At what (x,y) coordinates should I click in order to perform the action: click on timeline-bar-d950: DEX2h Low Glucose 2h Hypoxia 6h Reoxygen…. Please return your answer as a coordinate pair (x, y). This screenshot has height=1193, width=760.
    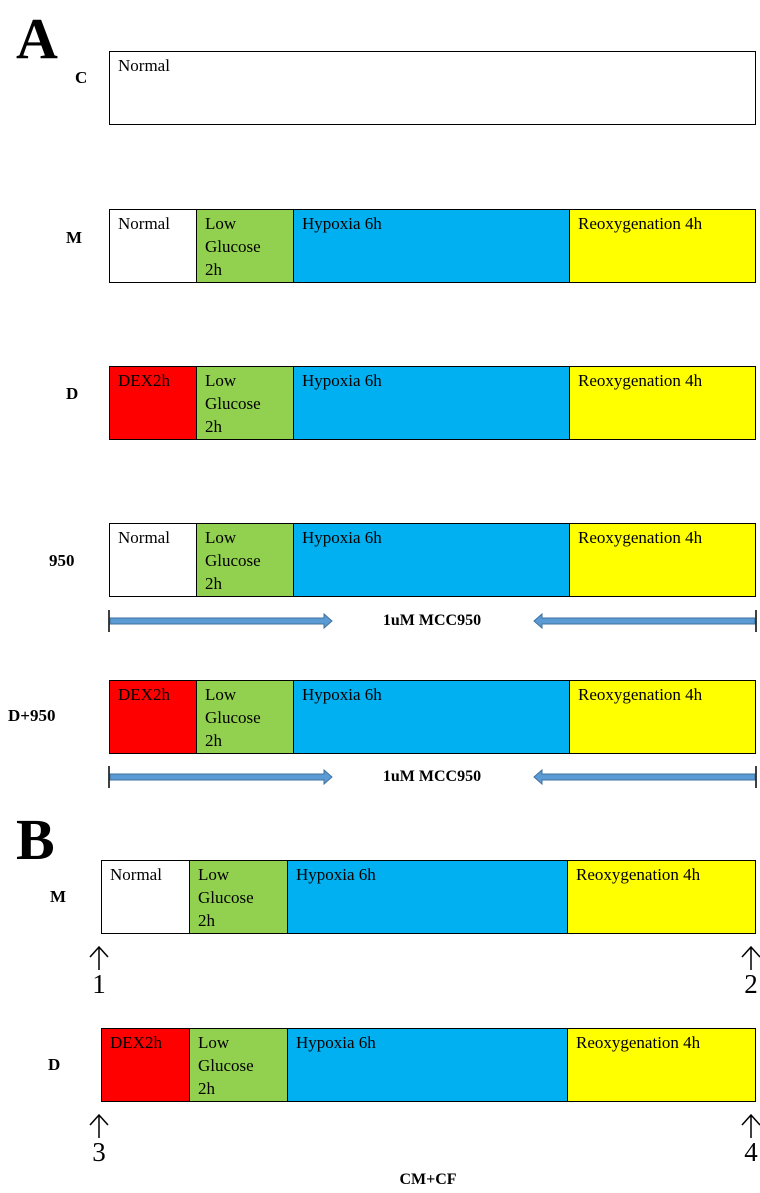
    Looking at the image, I should click on (432, 717).